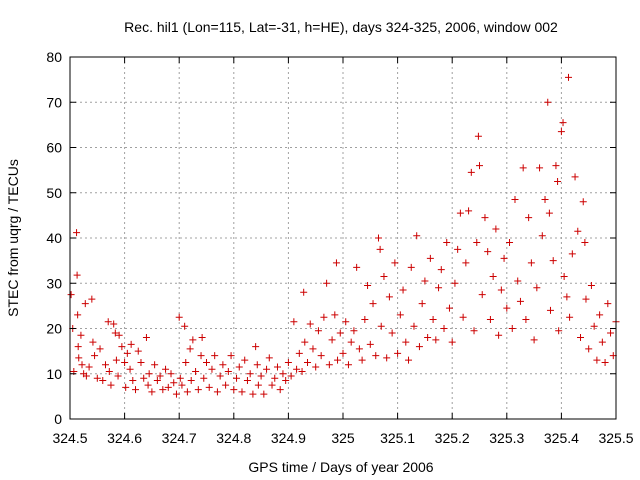 Image resolution: width=640 pixels, height=480 pixels. I want to click on x-tick-label: 324.9, so click(288, 438).